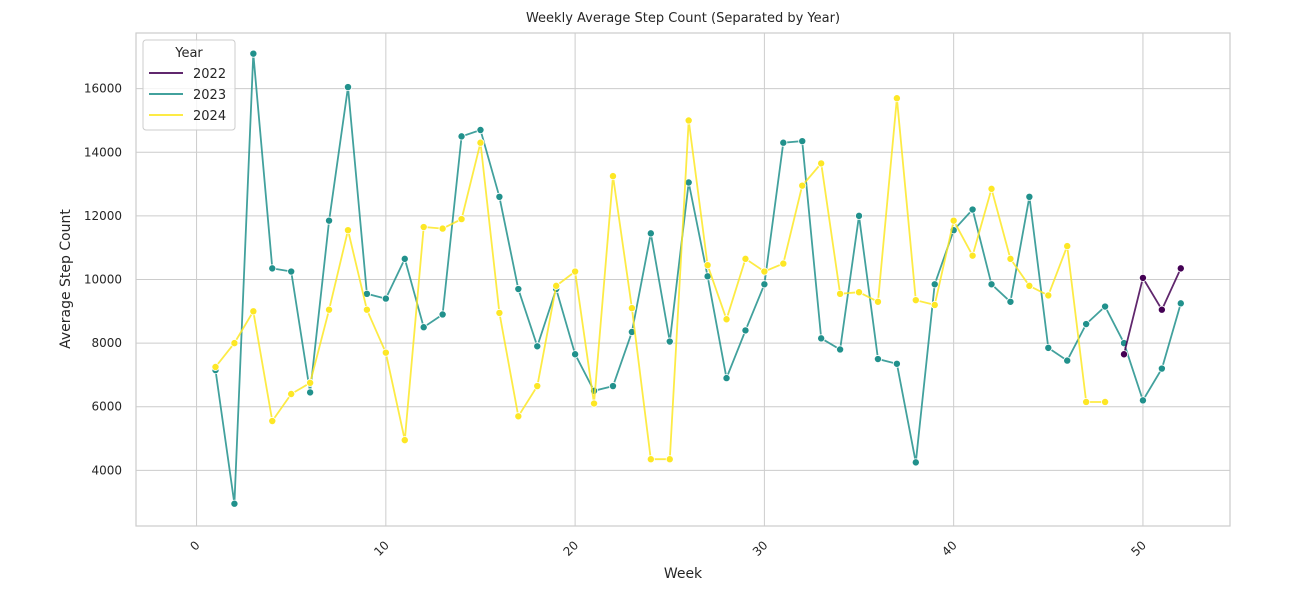 Image resolution: width=1301 pixels, height=602 pixels. What do you see at coordinates (760, 548) in the screenshot?
I see `x-tick-label: 30` at bounding box center [760, 548].